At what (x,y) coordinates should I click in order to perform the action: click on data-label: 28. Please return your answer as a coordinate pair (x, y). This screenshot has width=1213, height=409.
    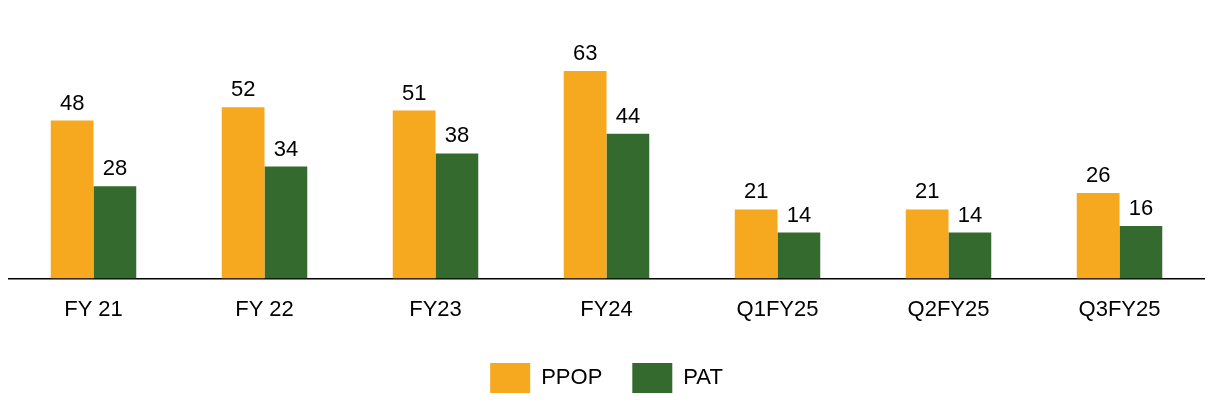
    Looking at the image, I should click on (115, 168).